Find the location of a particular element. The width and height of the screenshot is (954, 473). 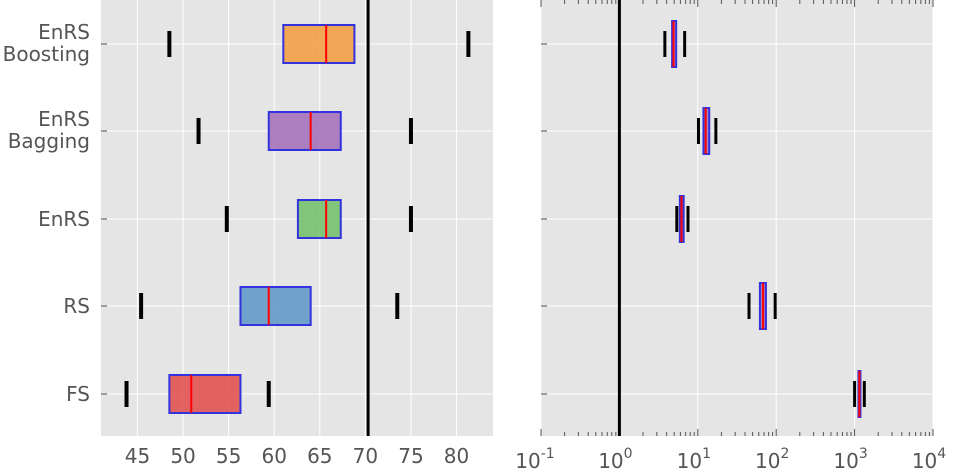

x-tick-label: 10² is located at coordinates (772, 459).